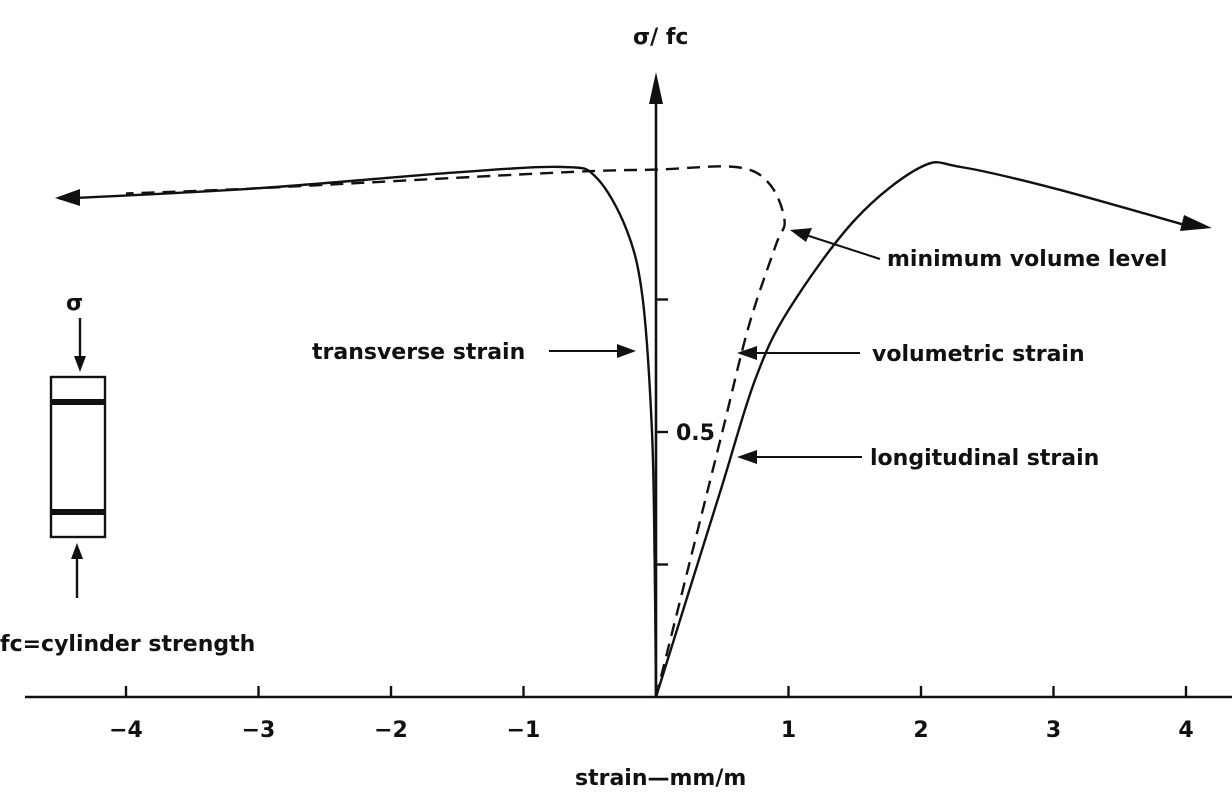  I want to click on specimen-cap-bottom, so click(78, 512).